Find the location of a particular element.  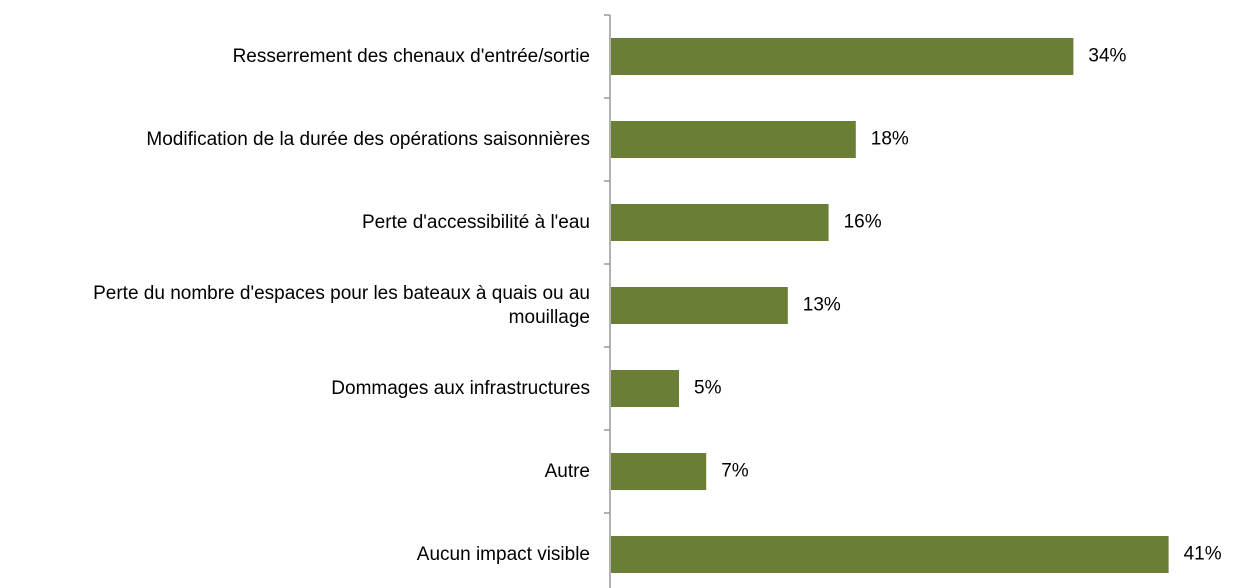

category-label: Resserrement des chenaux d'entrée/sortie is located at coordinates (411, 56).